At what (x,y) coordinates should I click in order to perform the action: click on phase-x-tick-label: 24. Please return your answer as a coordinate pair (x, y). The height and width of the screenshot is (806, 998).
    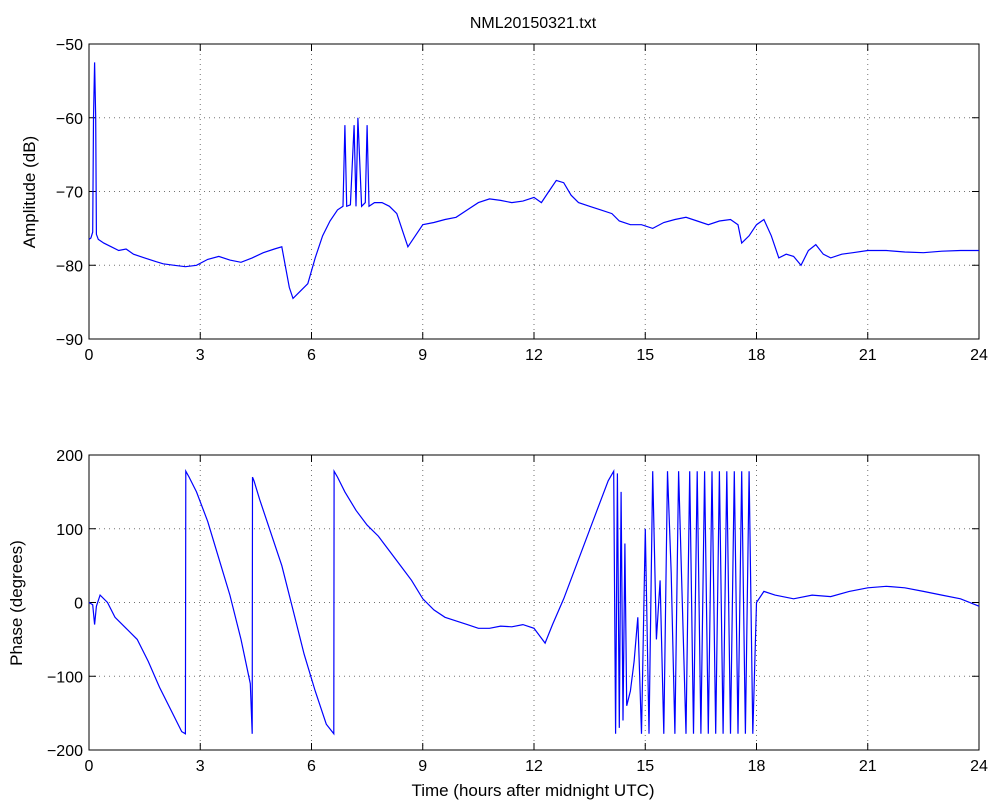
    Looking at the image, I should click on (979, 766).